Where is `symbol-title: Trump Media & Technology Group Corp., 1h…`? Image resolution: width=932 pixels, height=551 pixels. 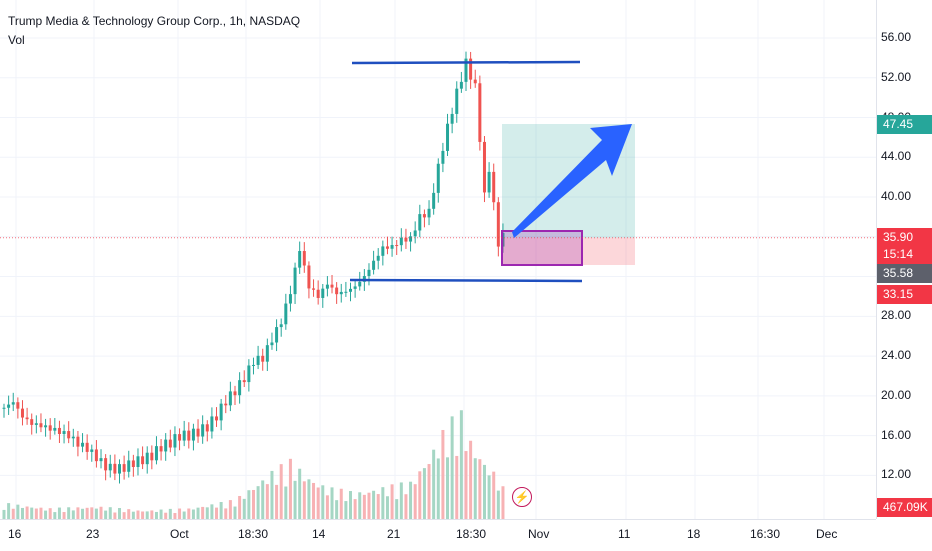 symbol-title: Trump Media & Technology Group Corp., 1h… is located at coordinates (154, 21).